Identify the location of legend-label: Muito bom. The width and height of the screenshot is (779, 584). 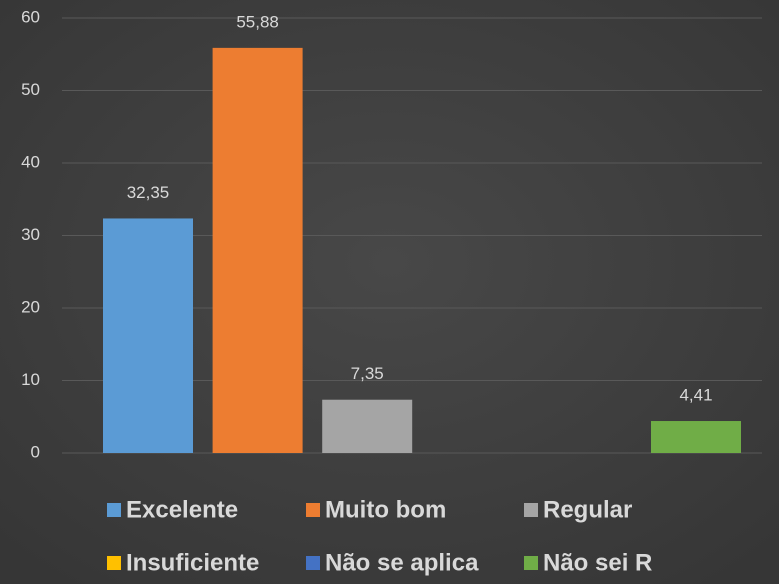
(385, 509).